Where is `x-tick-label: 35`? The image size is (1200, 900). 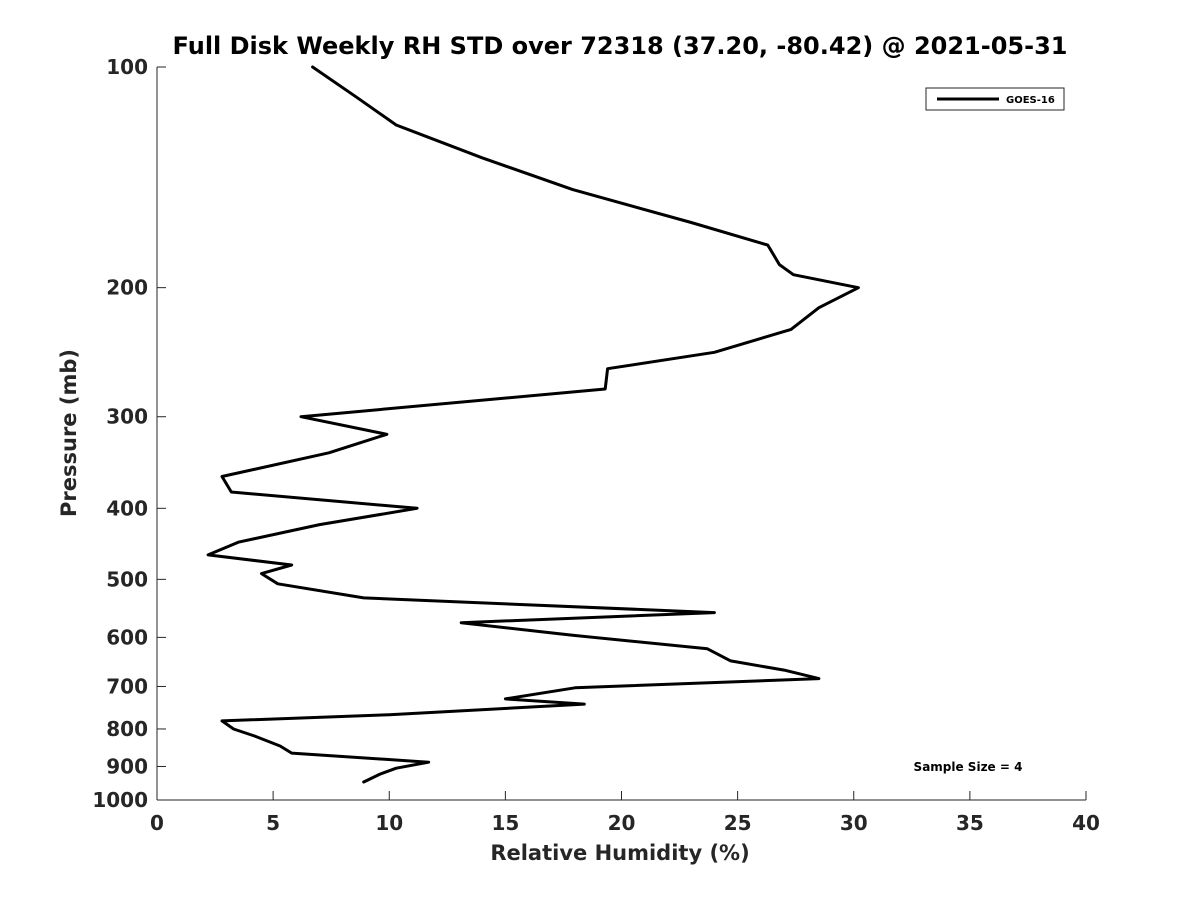
x-tick-label: 35 is located at coordinates (970, 823).